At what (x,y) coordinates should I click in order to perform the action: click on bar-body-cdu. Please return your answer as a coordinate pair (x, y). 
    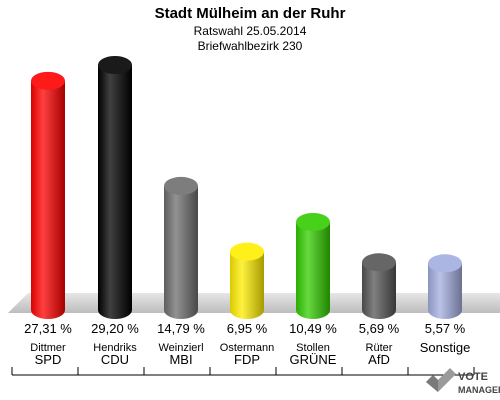
    Looking at the image, I should click on (115, 192).